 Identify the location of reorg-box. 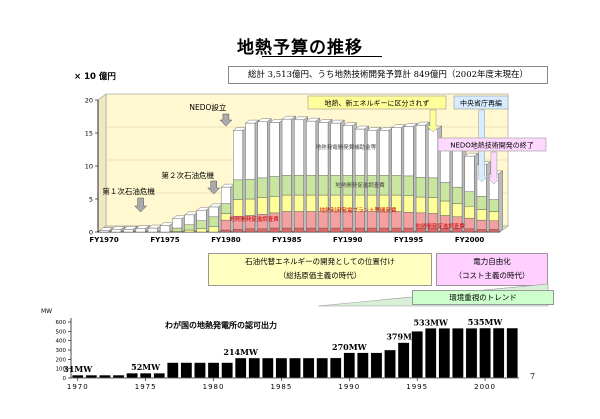
(481, 102).